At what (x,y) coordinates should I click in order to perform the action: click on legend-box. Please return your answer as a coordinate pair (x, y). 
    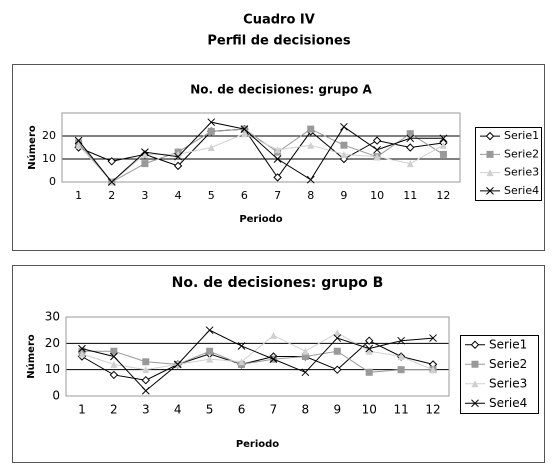
    Looking at the image, I should click on (508, 164).